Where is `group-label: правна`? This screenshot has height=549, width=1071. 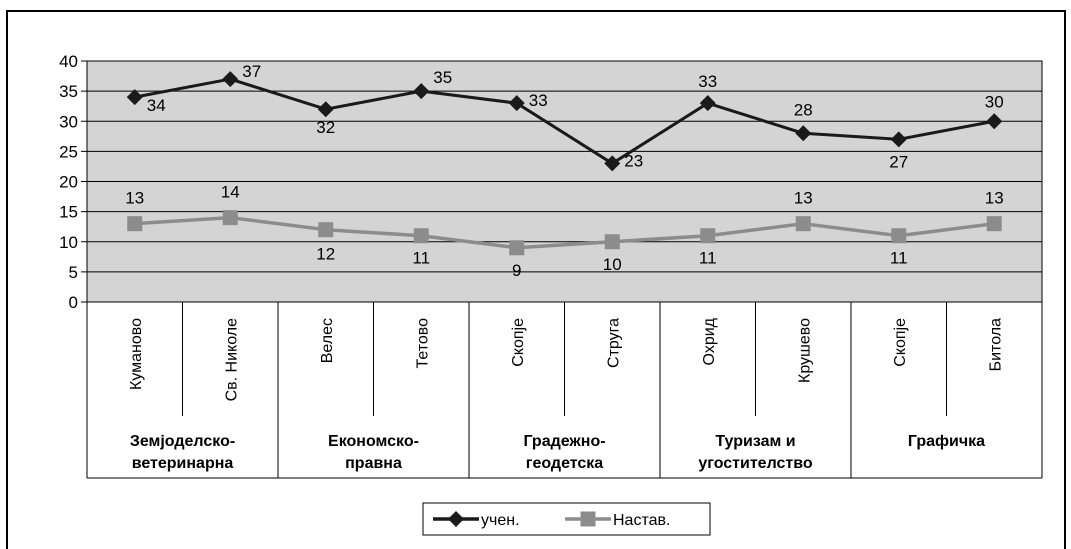
group-label: правна is located at coordinates (373, 463).